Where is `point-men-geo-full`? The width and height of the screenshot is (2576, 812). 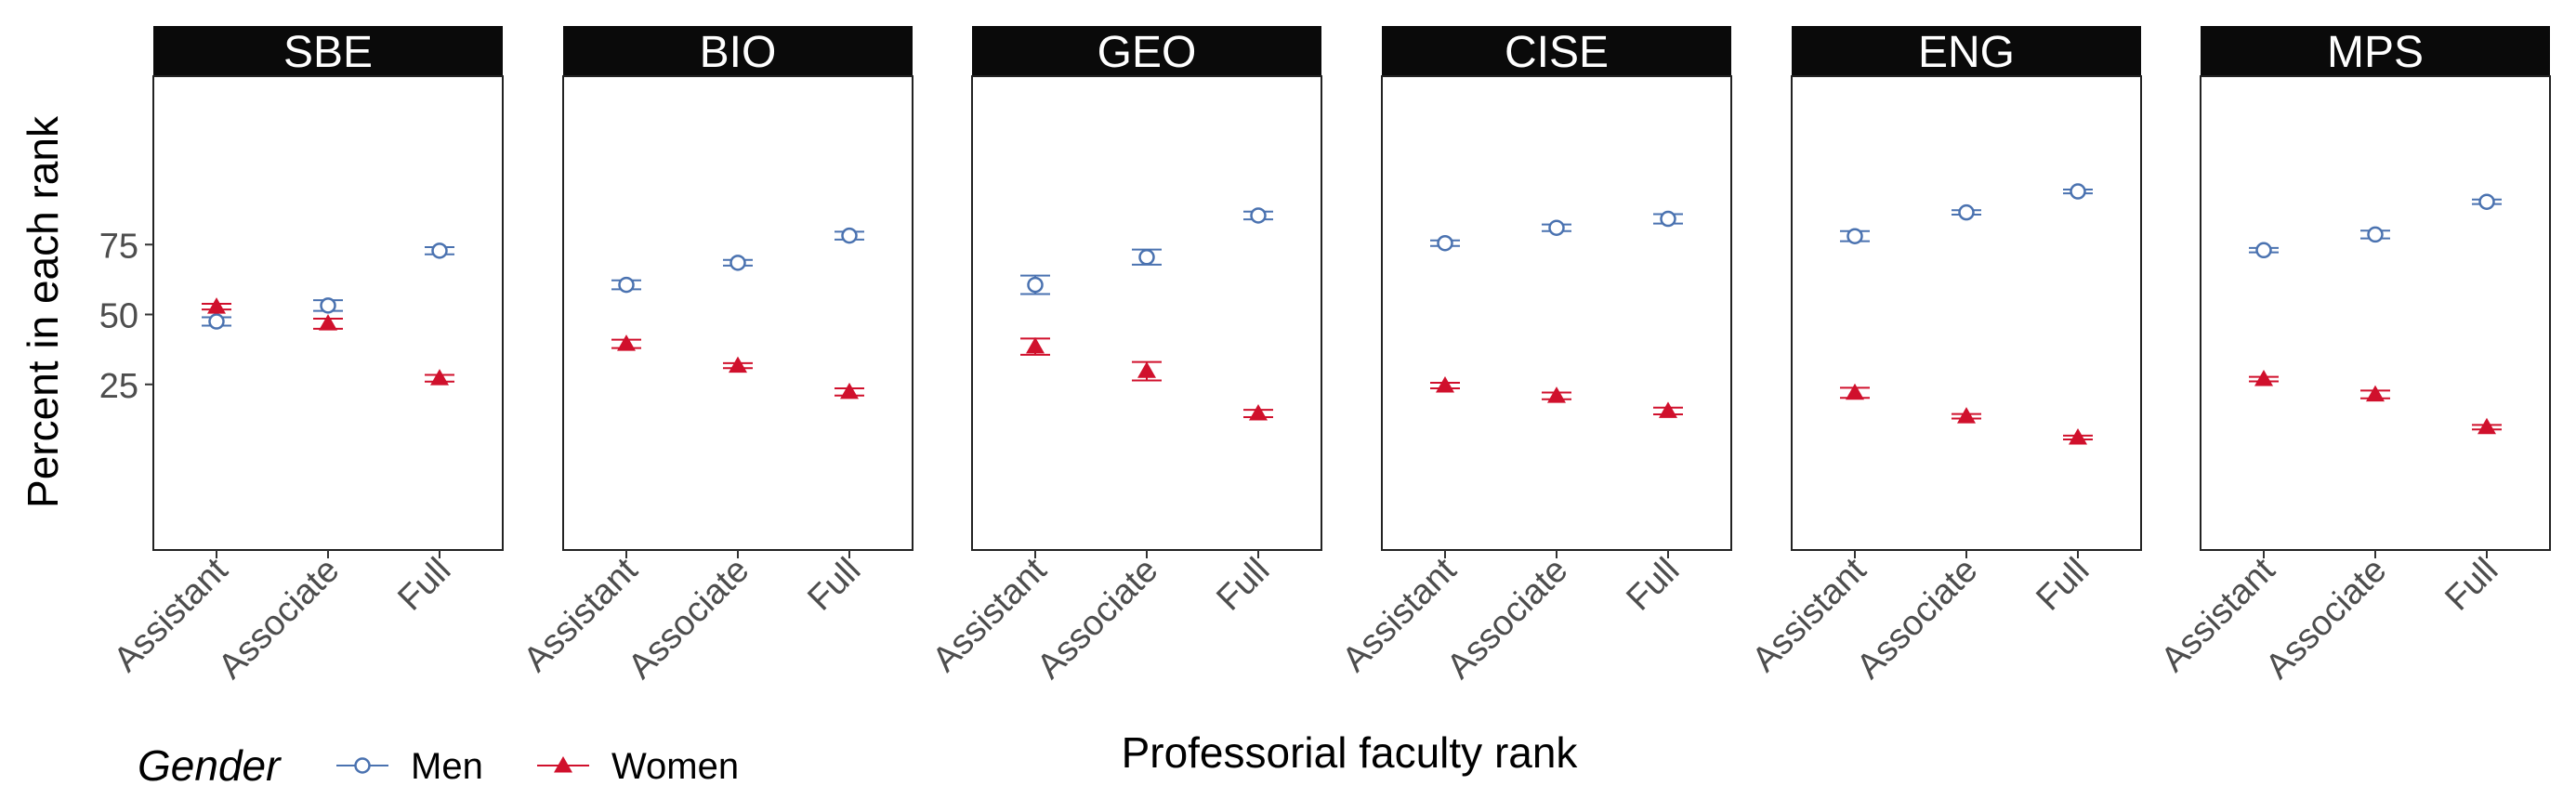
point-men-geo-full is located at coordinates (1258, 216).